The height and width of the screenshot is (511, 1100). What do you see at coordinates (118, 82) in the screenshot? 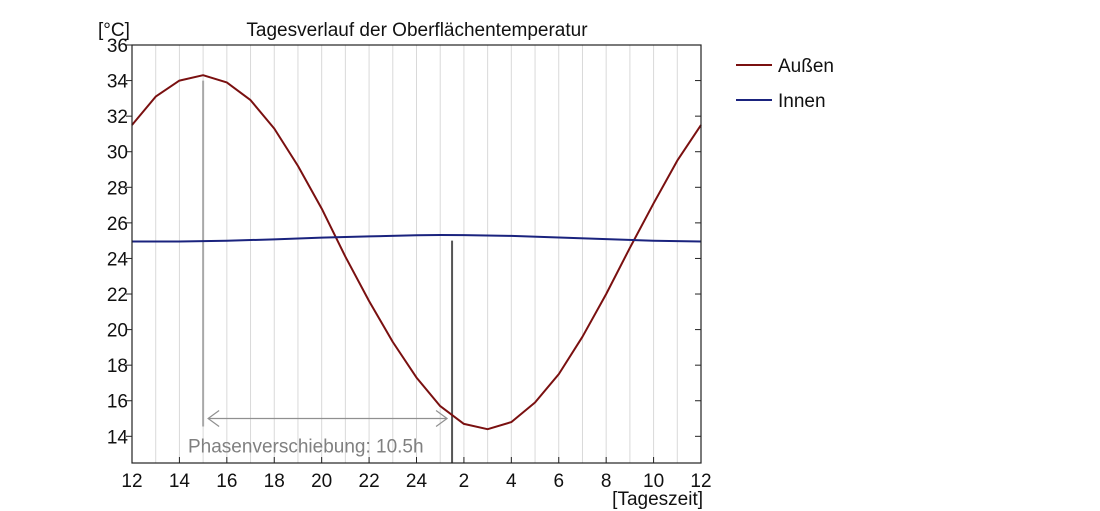
I see `y-tick-label: 34` at bounding box center [118, 82].